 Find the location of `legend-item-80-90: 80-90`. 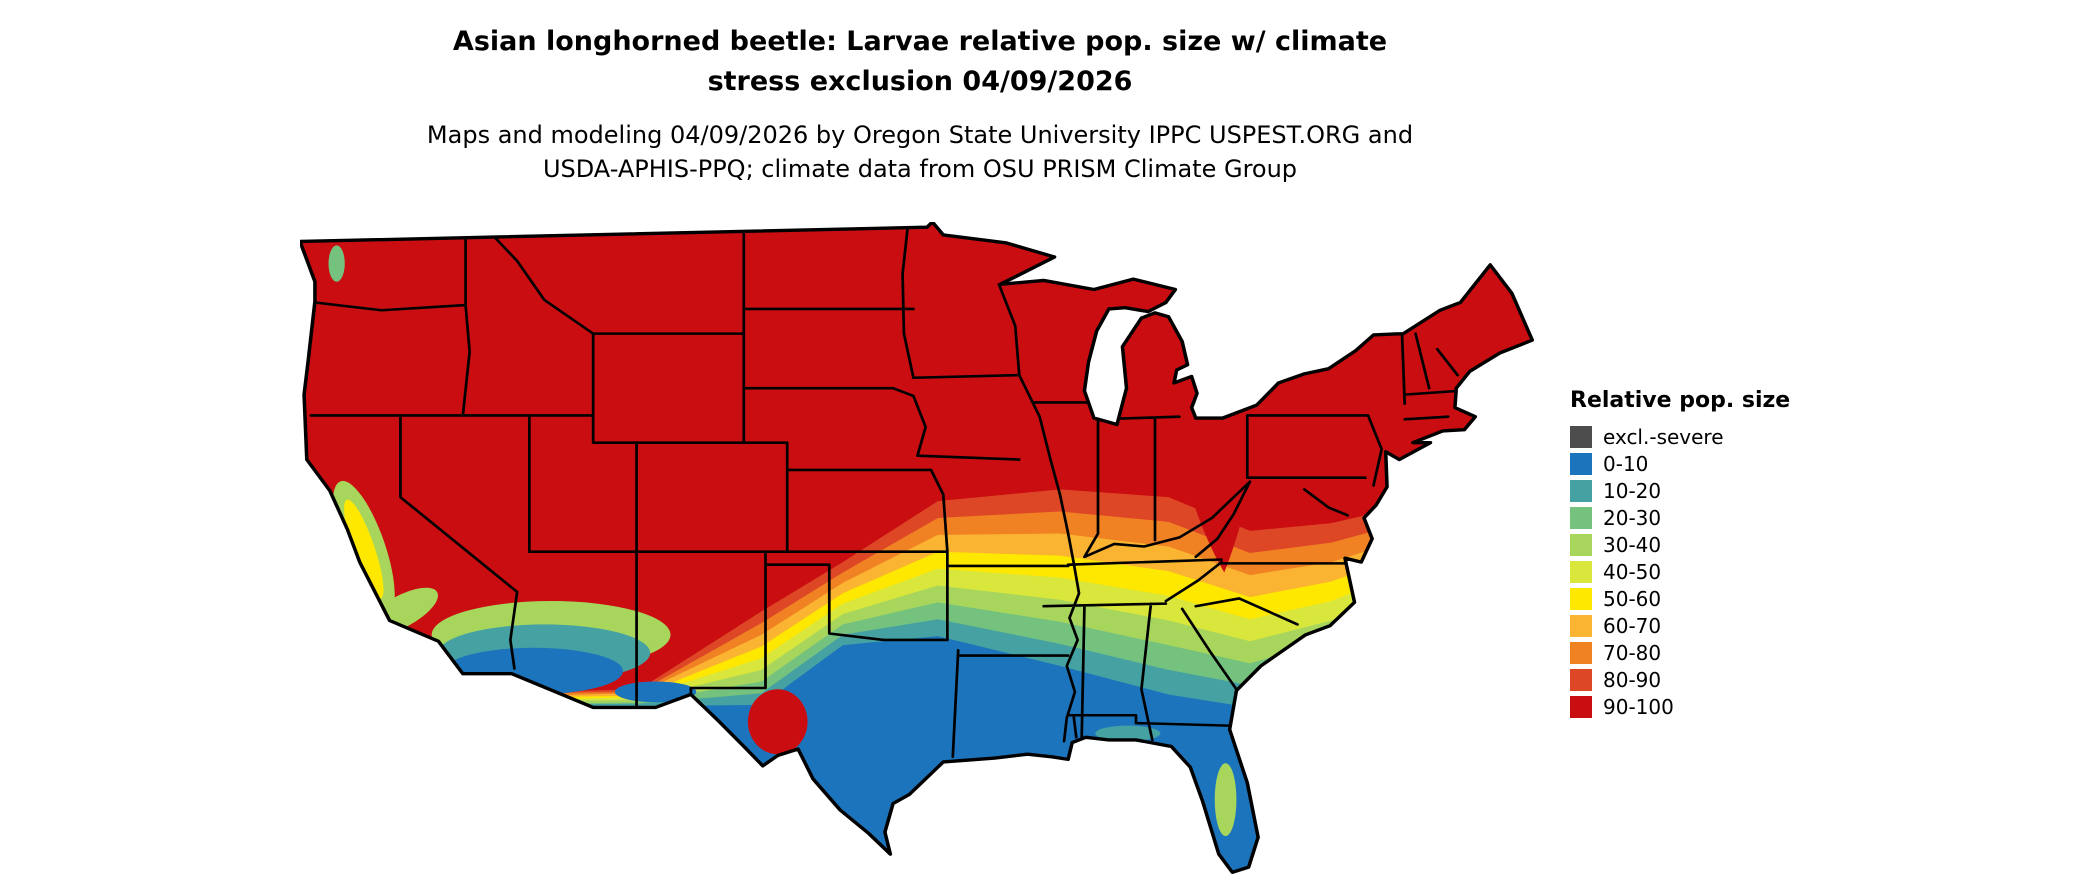

legend-item-80-90: 80-90 is located at coordinates (1700, 679).